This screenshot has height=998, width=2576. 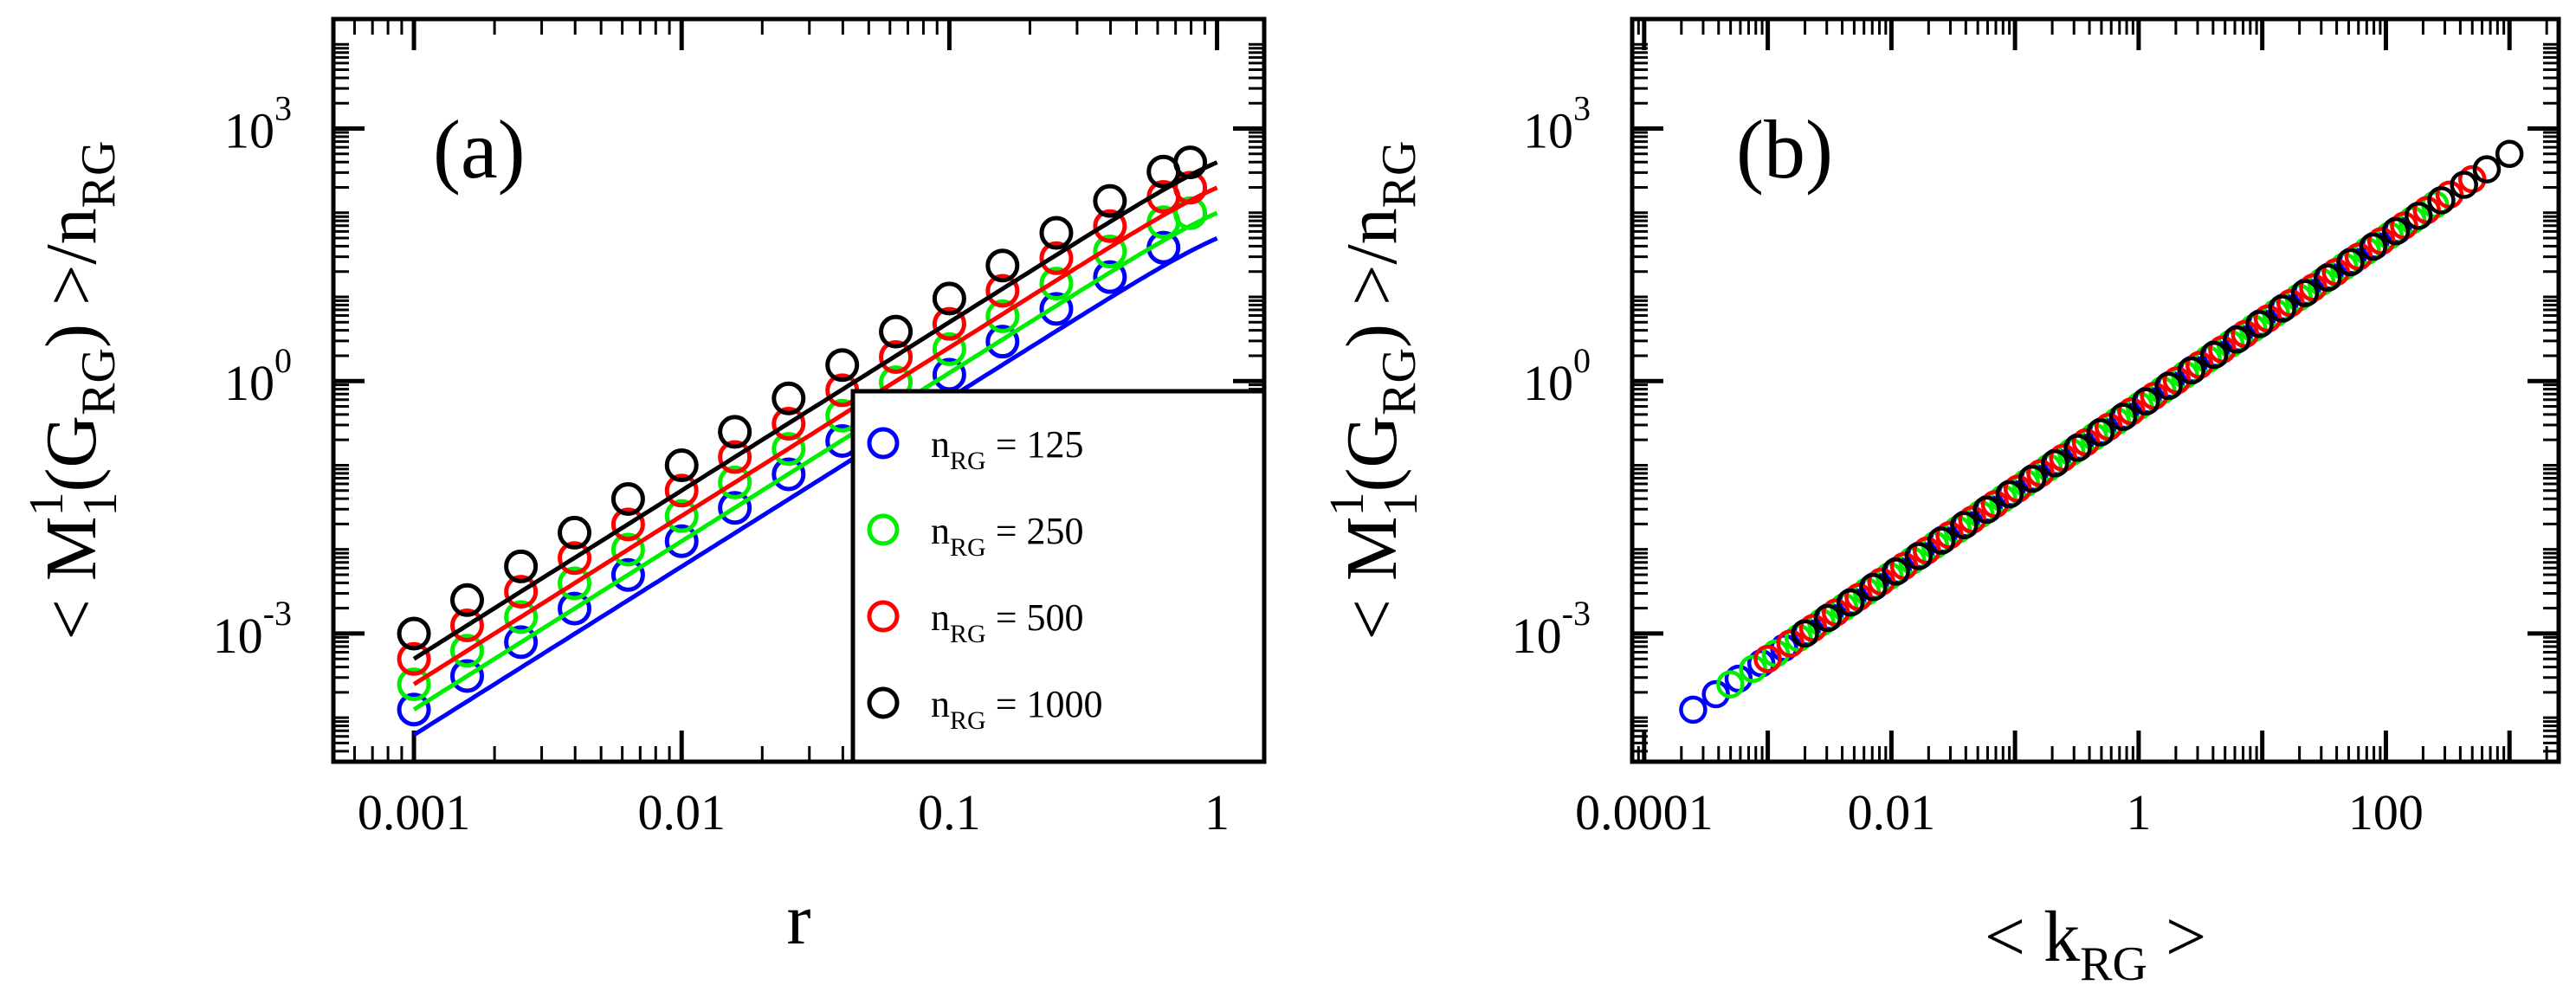 I want to click on x-tick-label: 0.0001, so click(x=1645, y=812).